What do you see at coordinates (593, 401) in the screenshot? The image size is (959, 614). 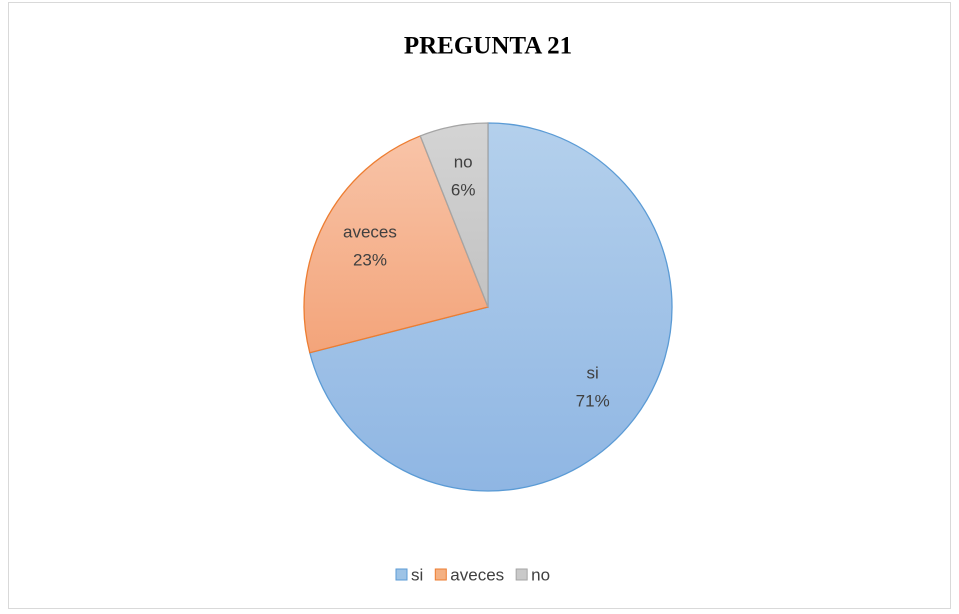 I see `slice-value-label: 71%` at bounding box center [593, 401].